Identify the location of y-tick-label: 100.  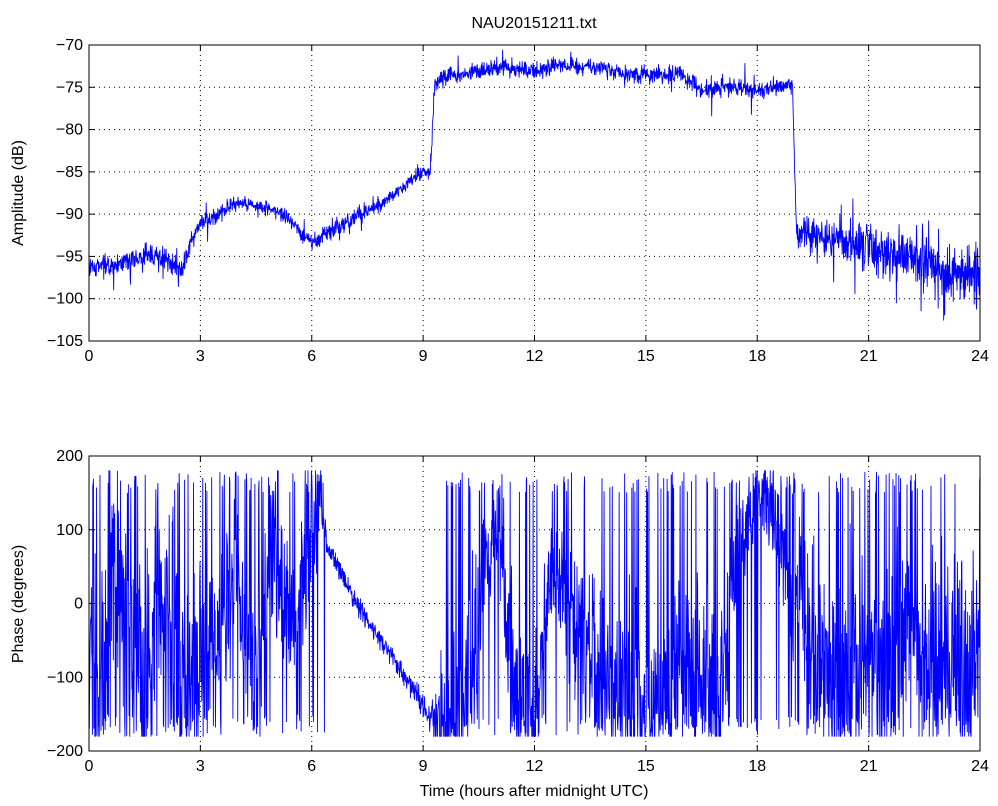
(69, 530).